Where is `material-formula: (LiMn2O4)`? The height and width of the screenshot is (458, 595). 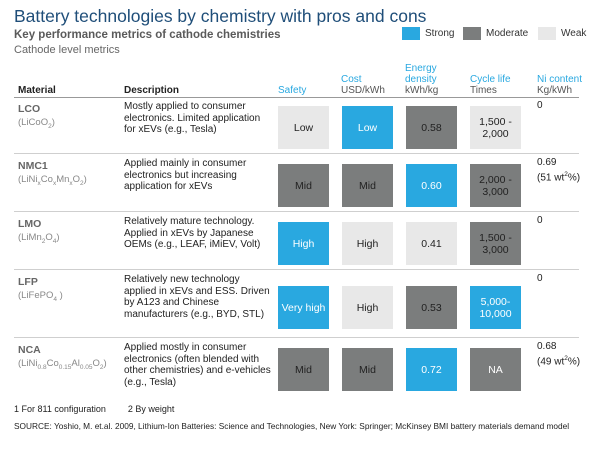 material-formula: (LiMn2O4) is located at coordinates (39, 238).